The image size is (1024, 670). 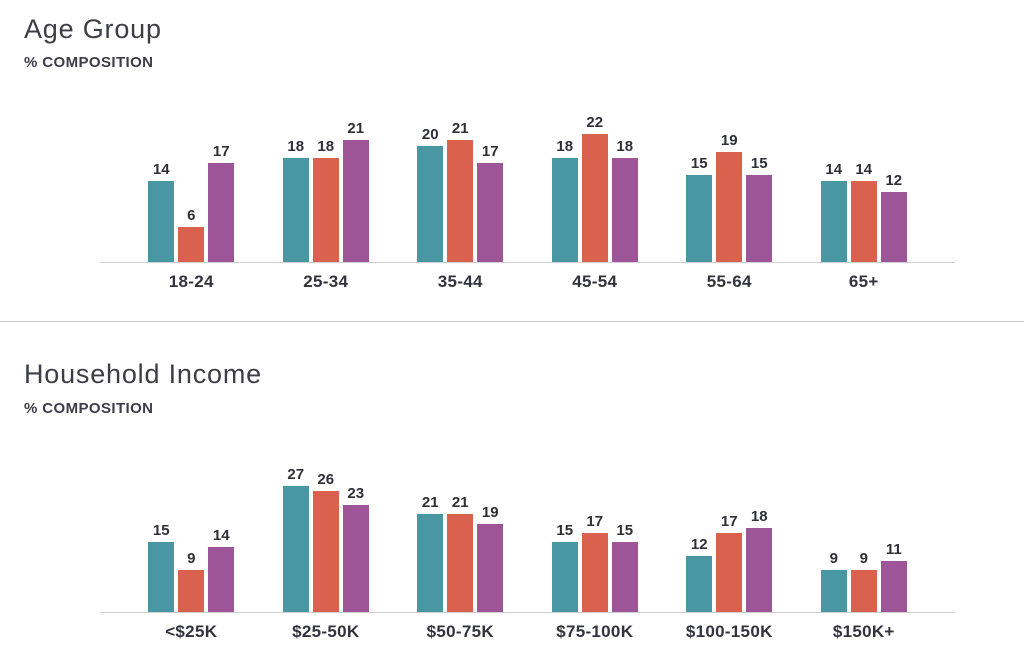 I want to click on teal-series-bar-wrap: 27, so click(x=295, y=538).